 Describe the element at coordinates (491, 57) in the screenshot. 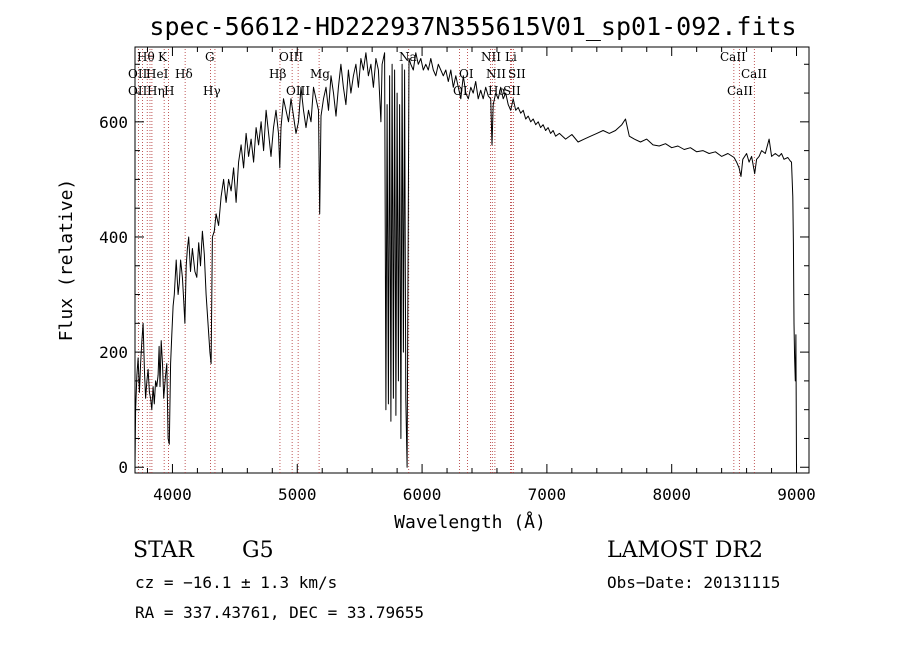

I see `line-label-nii-a: NII` at that location.